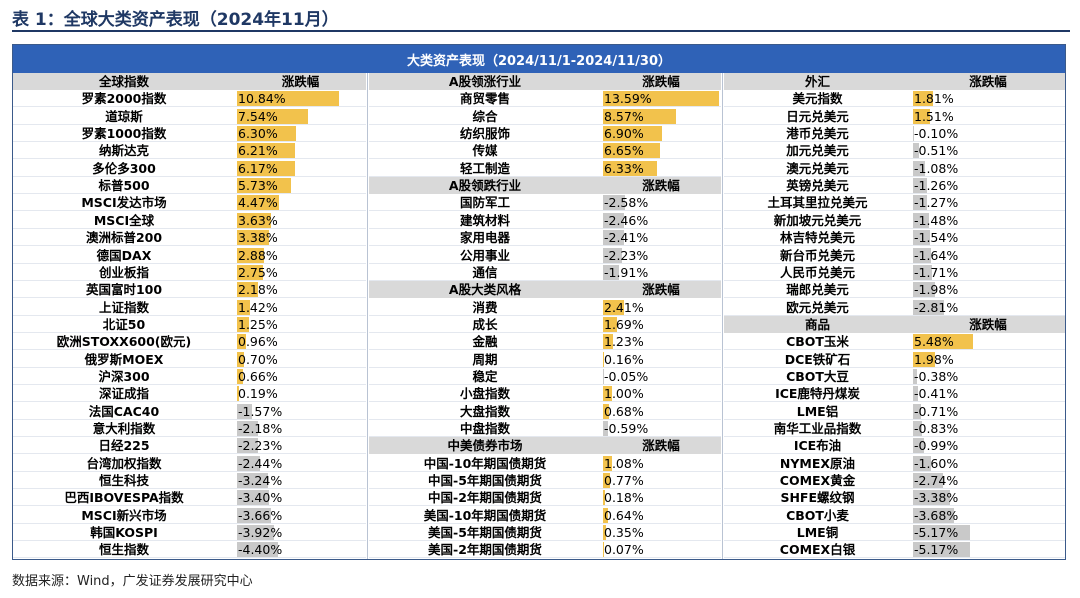 The height and width of the screenshot is (598, 1080). What do you see at coordinates (258, 203) in the screenshot?
I see `change-value: 4.47%` at bounding box center [258, 203].